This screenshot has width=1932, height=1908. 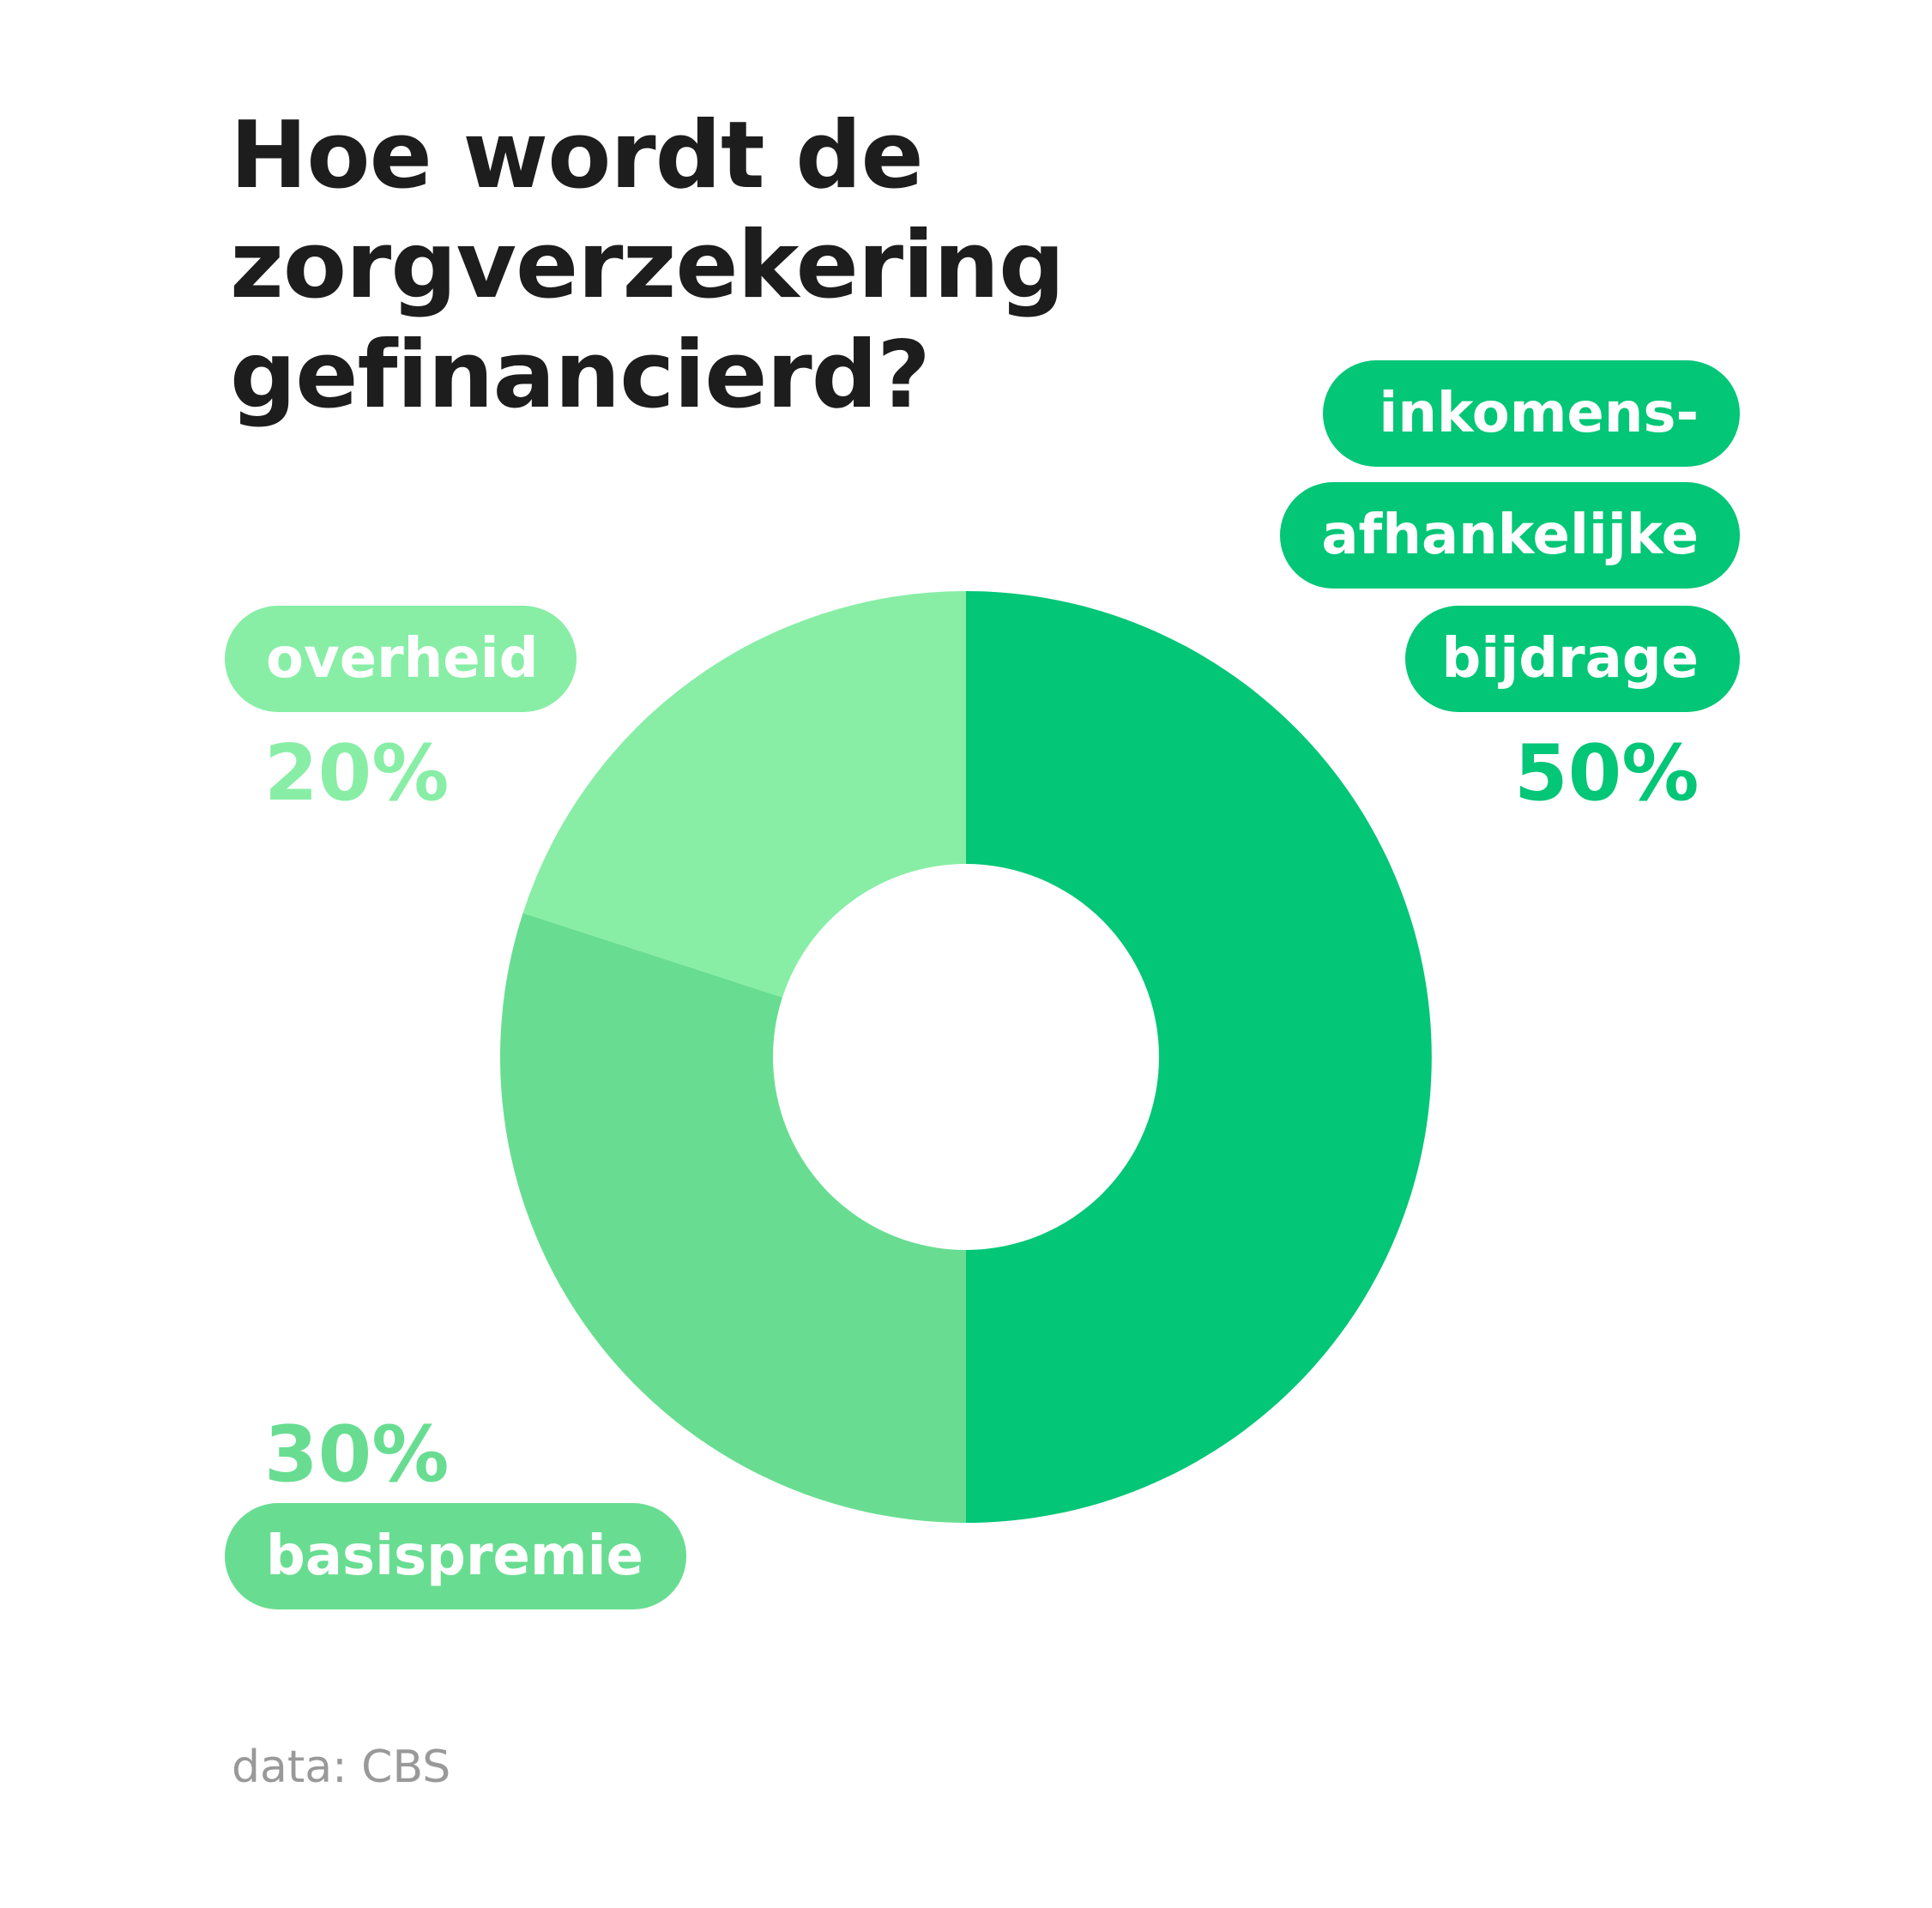 I want to click on slice-inkomensafhankelijke-bijdrage, so click(x=1199, y=1057).